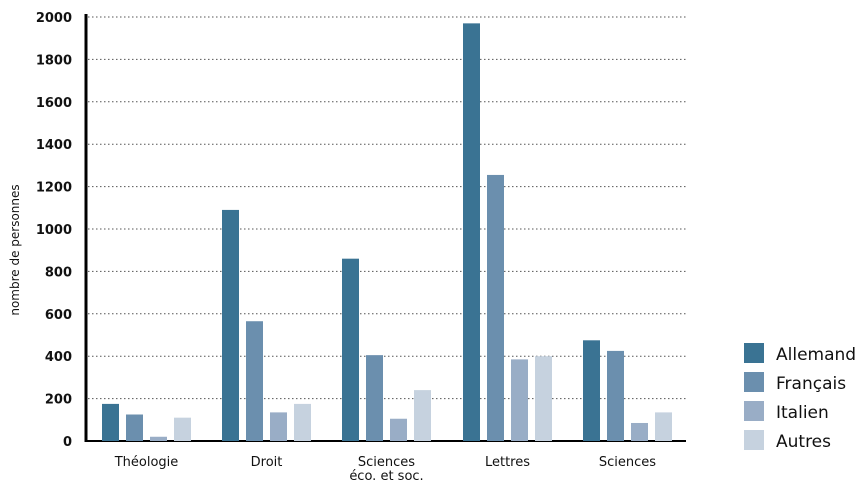 Image resolution: width=856 pixels, height=483 pixels. I want to click on legend-label: Français, so click(811, 384).